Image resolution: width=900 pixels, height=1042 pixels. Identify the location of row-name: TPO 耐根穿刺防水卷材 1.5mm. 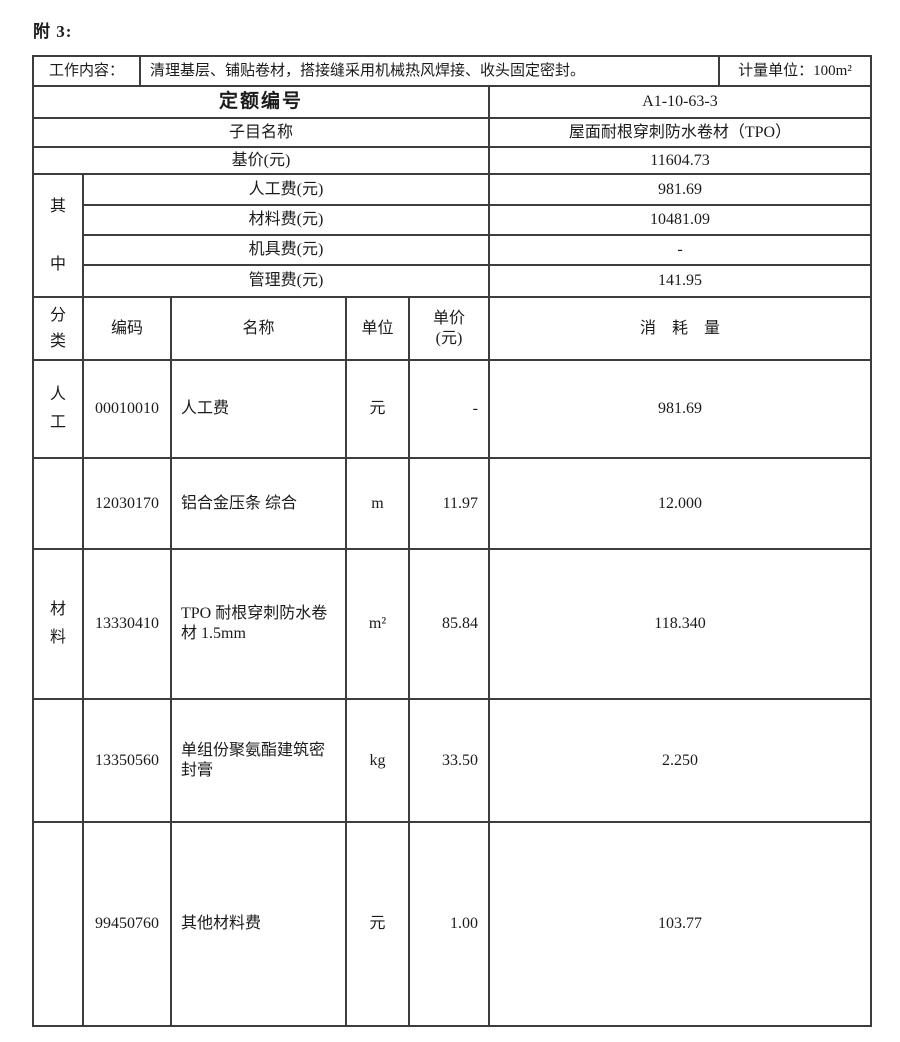
(259, 624).